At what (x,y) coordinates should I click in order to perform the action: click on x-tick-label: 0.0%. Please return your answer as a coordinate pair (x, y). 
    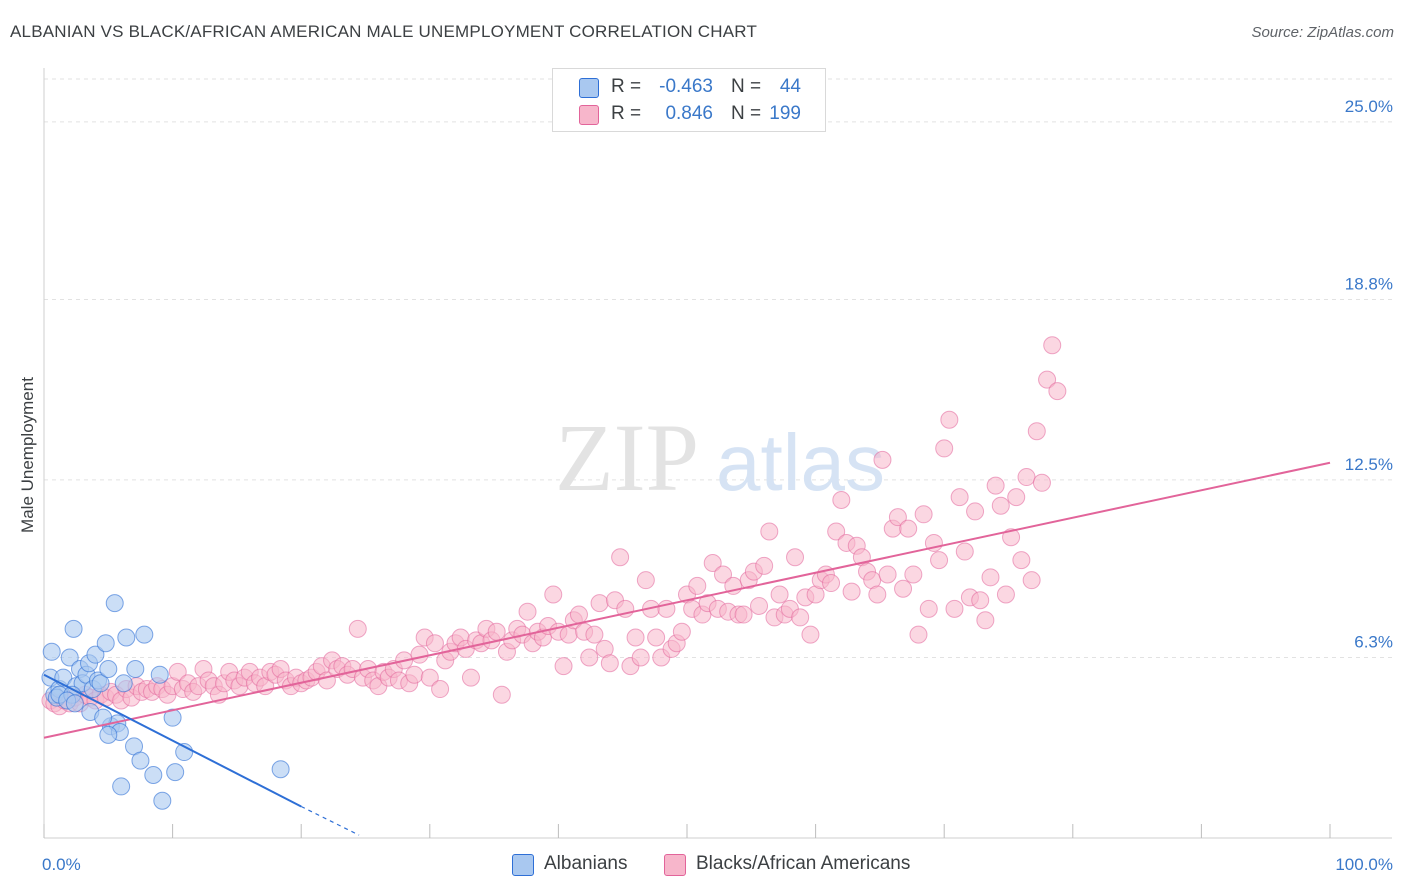
    Looking at the image, I should click on (61, 864).